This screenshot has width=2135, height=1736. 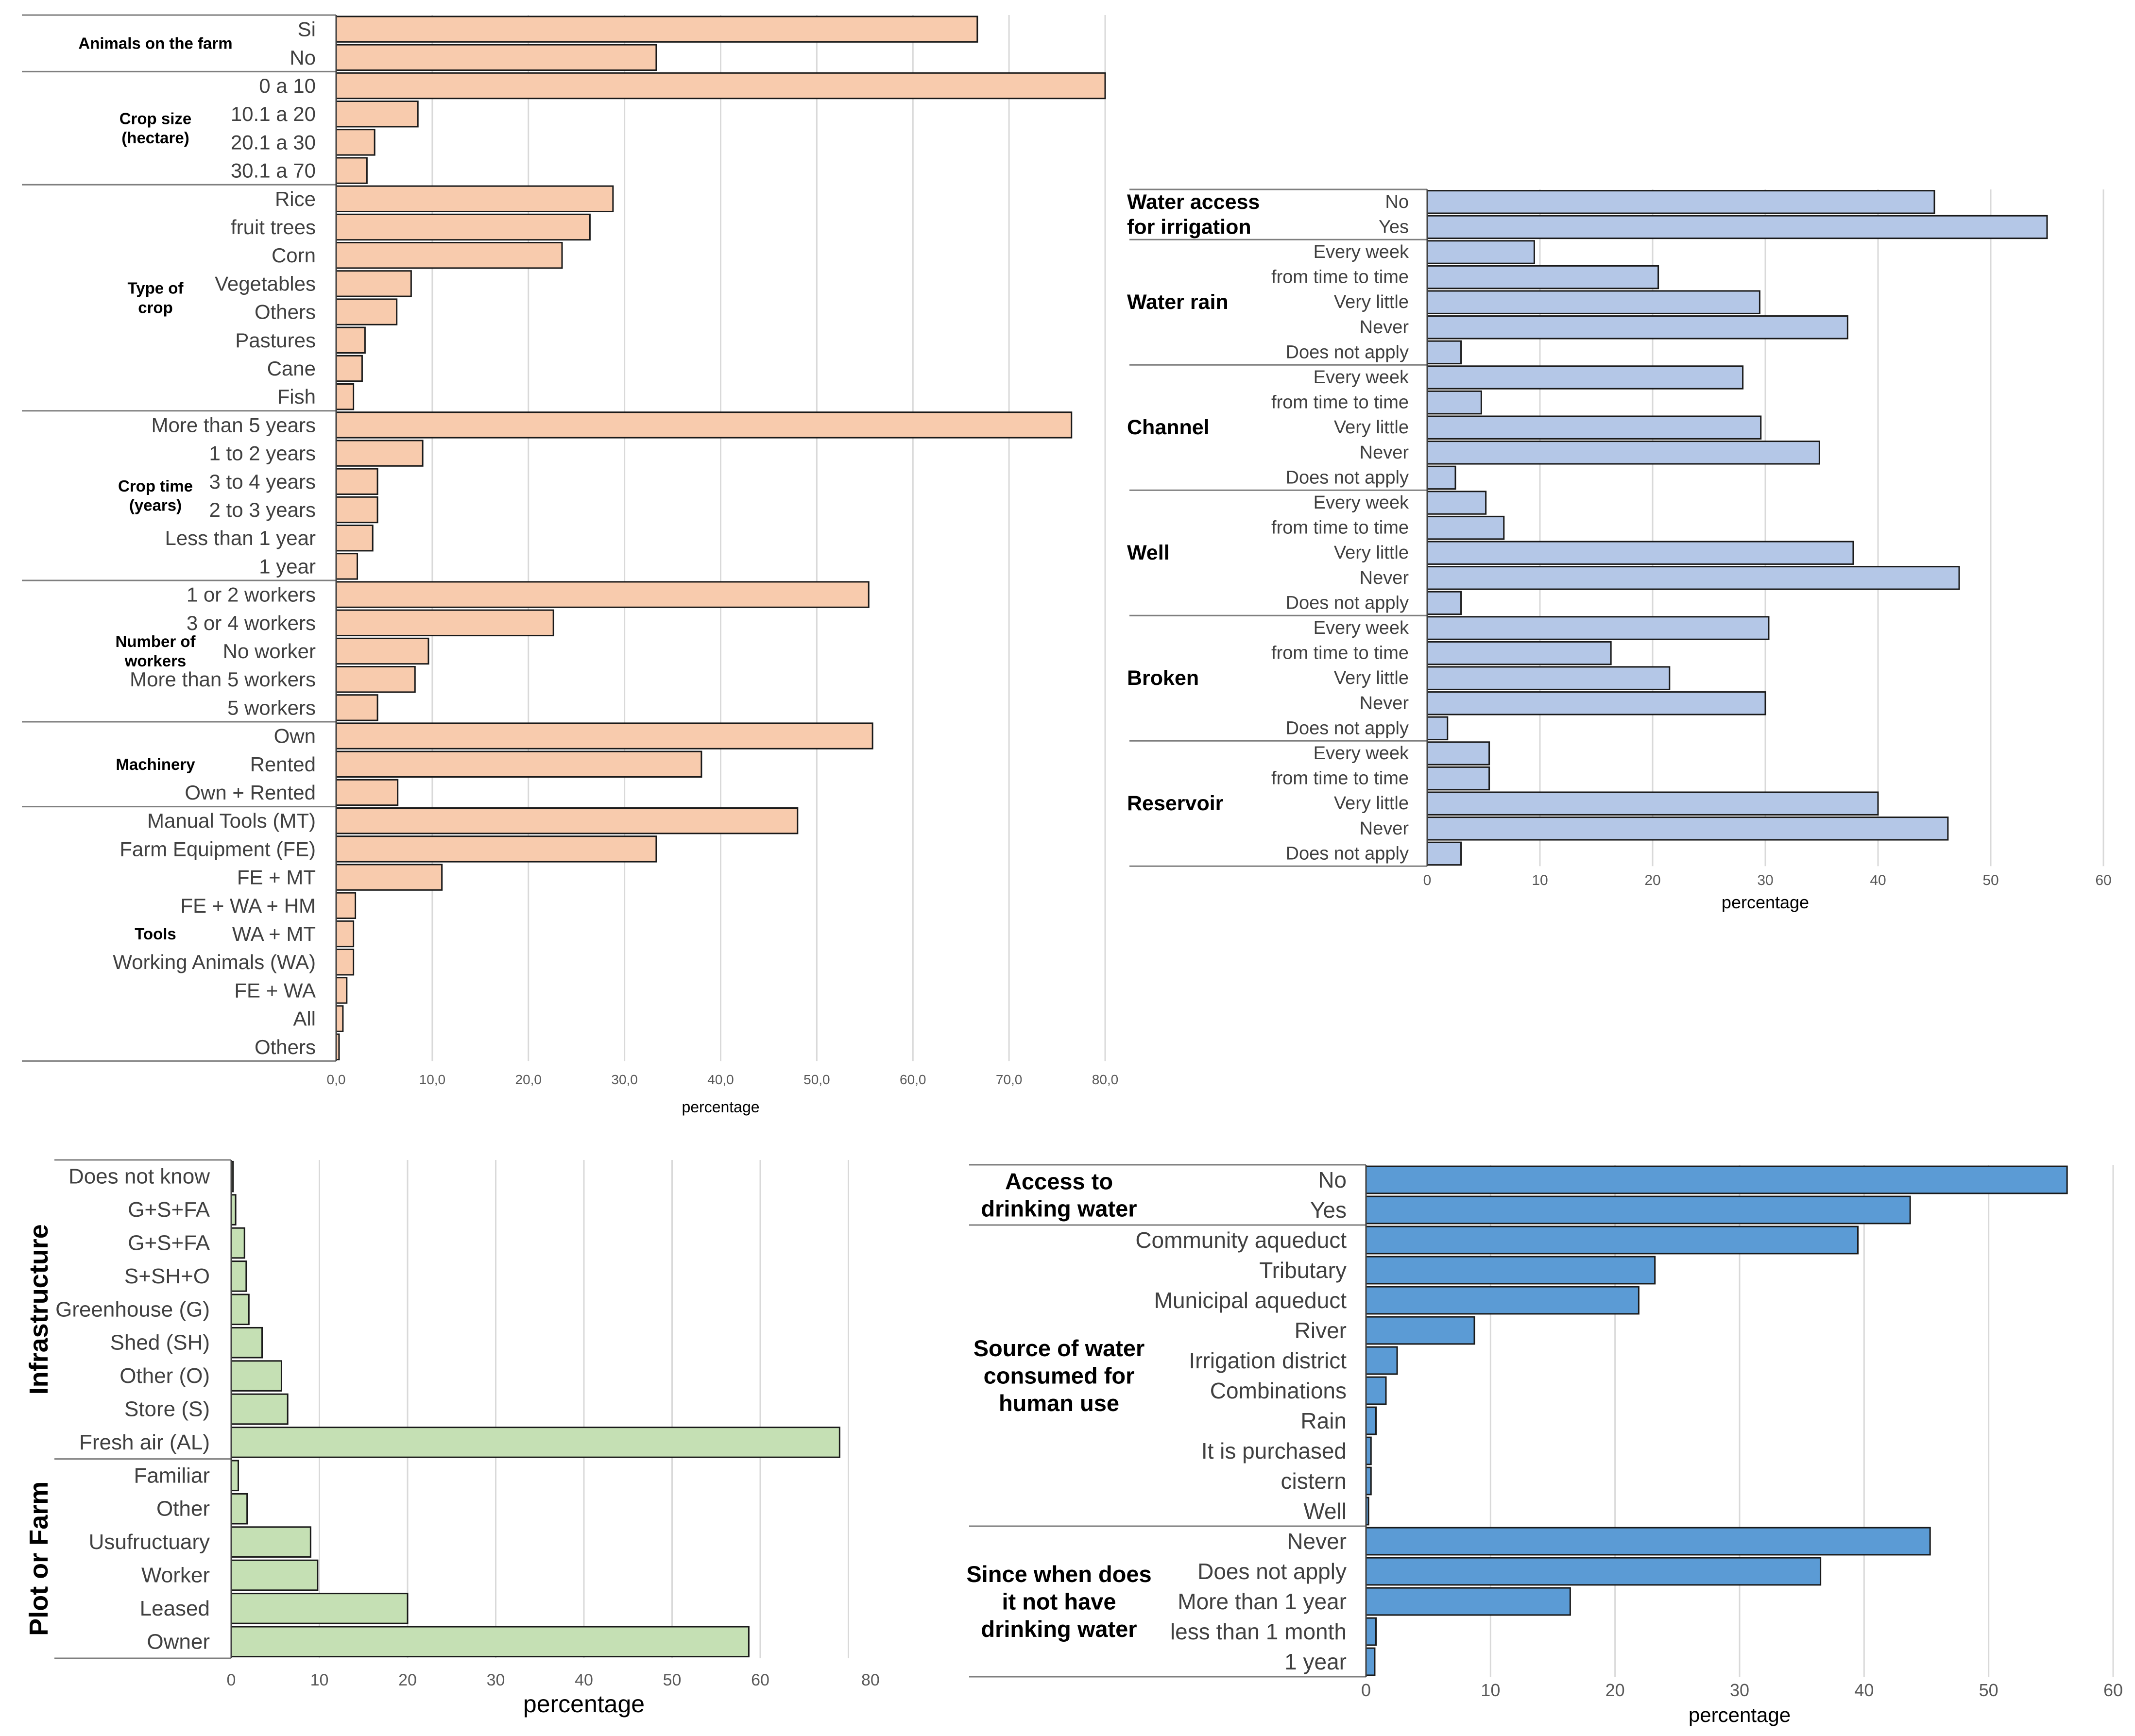 I want to click on farm-category-label: Own + Rented, so click(x=250, y=792).